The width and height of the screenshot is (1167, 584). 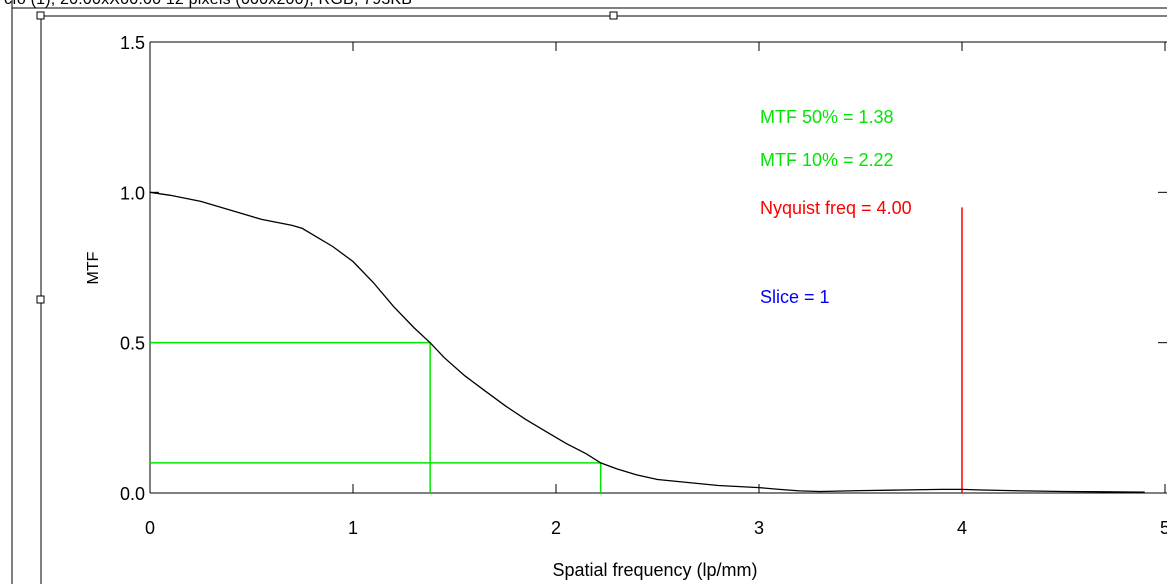 I want to click on handle-top-left, so click(x=40, y=15).